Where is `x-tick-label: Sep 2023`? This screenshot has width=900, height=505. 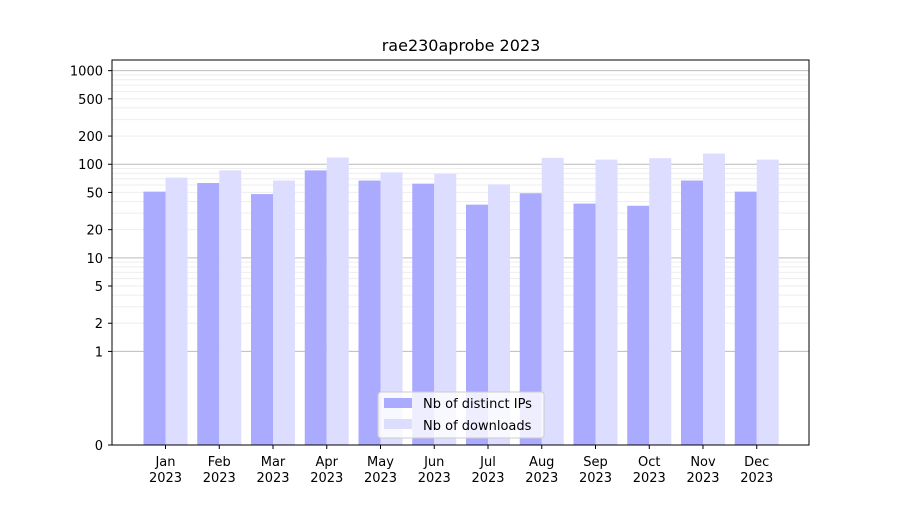 x-tick-label: Sep 2023 is located at coordinates (595, 470).